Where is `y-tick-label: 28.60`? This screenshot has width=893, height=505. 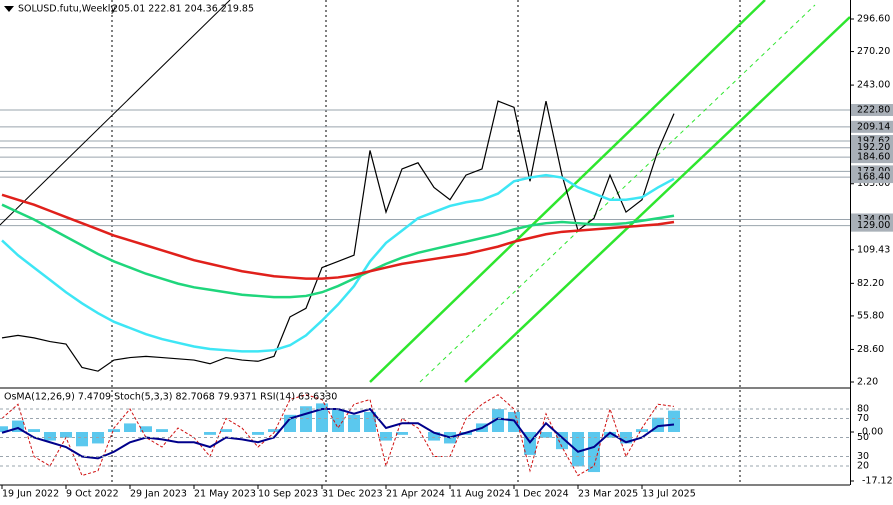 y-tick-label: 28.60 is located at coordinates (870, 349).